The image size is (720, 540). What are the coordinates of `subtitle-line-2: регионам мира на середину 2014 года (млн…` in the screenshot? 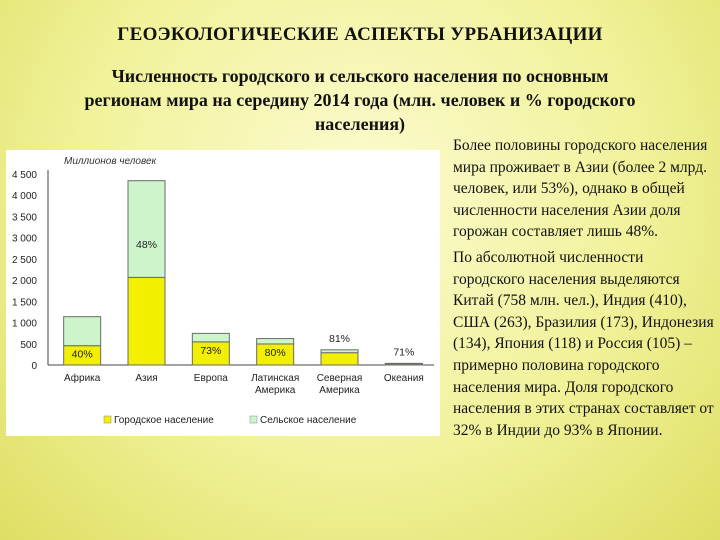 It's located at (360, 100).